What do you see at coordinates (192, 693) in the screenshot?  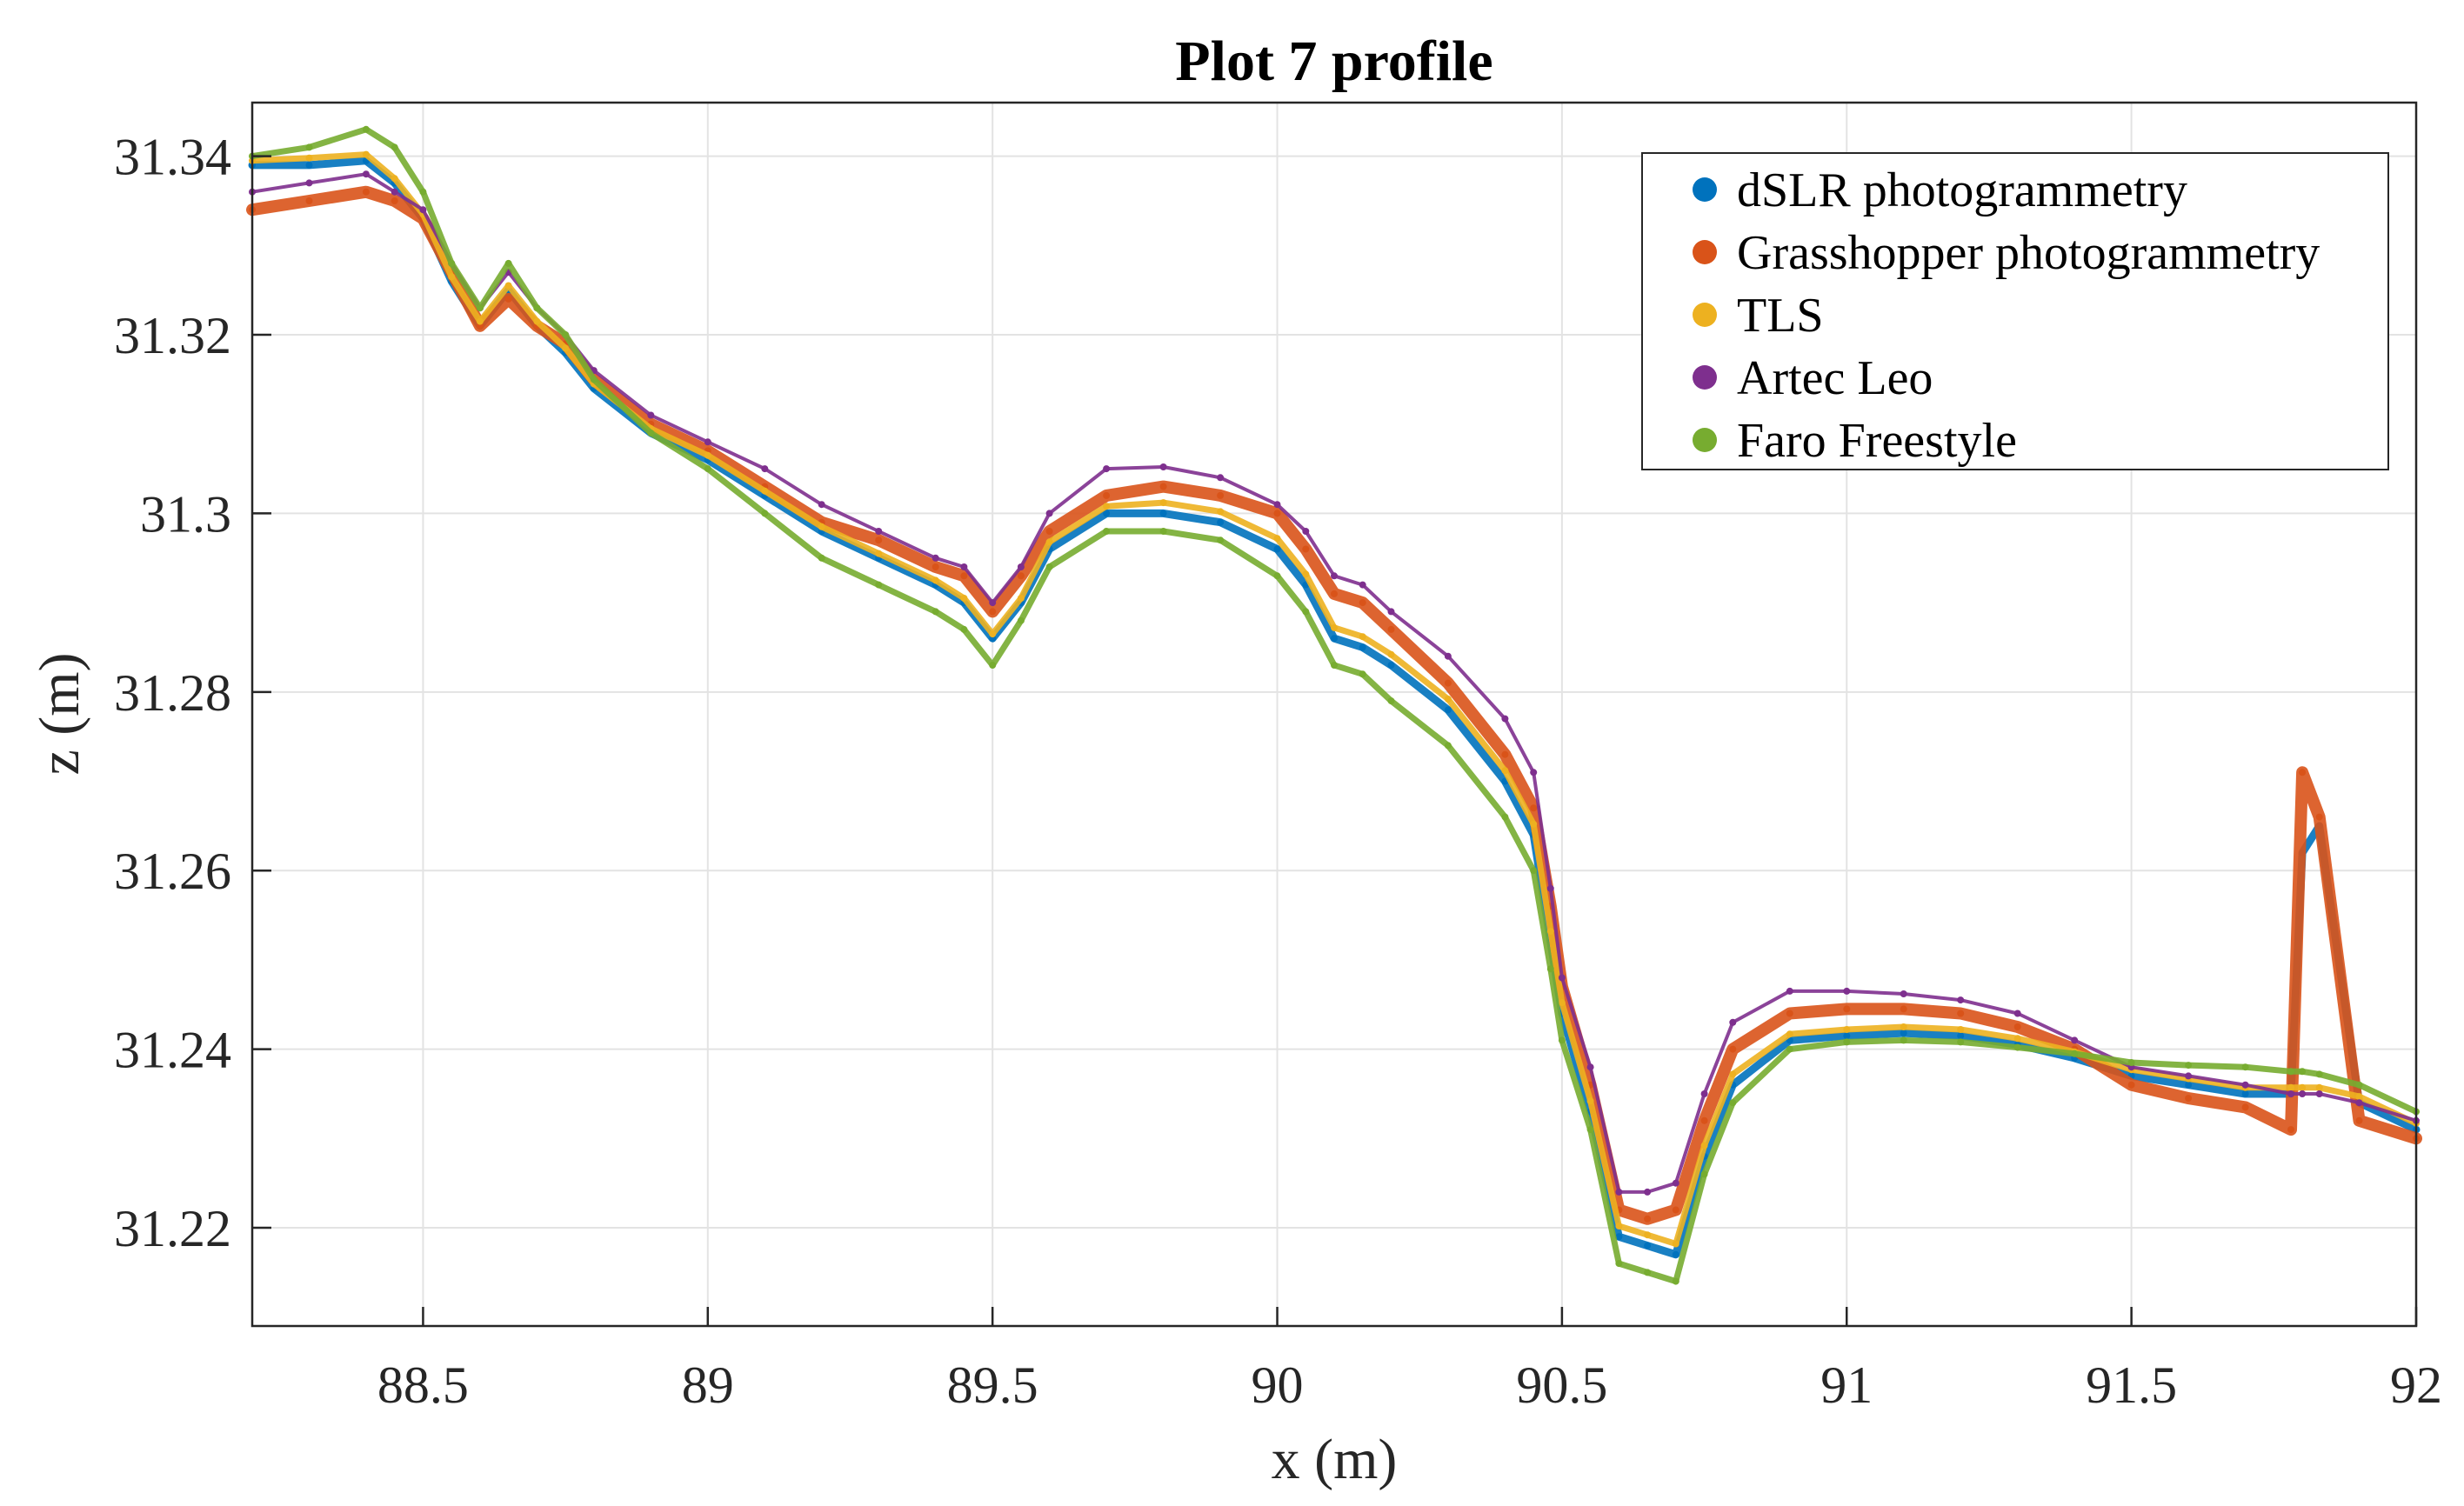 I see `y-axis-ticks: 31.22 31.24 31.26 31.28 31.3 31.32 31.34` at bounding box center [192, 693].